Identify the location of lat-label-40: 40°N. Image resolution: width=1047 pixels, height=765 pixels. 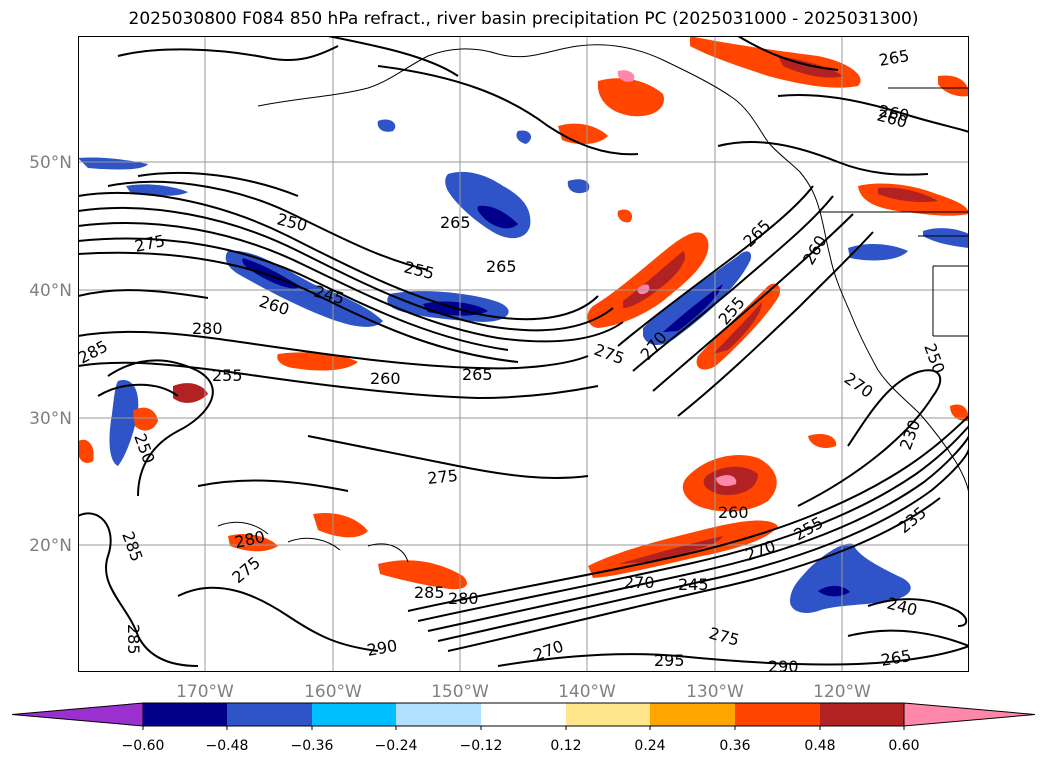
(50, 291).